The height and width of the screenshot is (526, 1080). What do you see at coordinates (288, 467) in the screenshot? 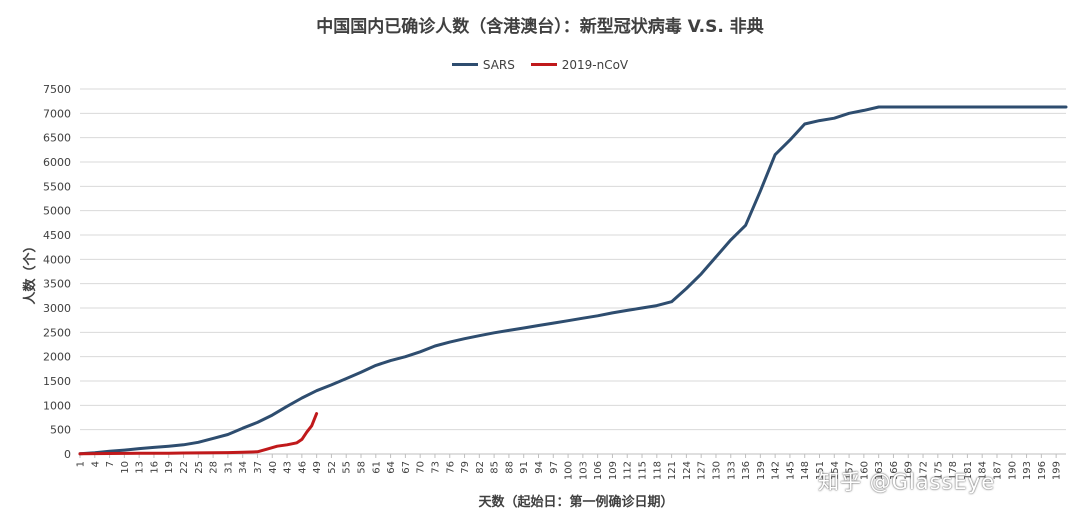
I see `x-tick-label: 43` at bounding box center [288, 467].